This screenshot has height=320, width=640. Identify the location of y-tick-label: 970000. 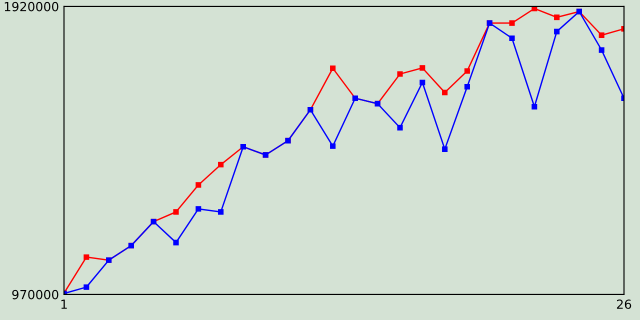
(35, 295).